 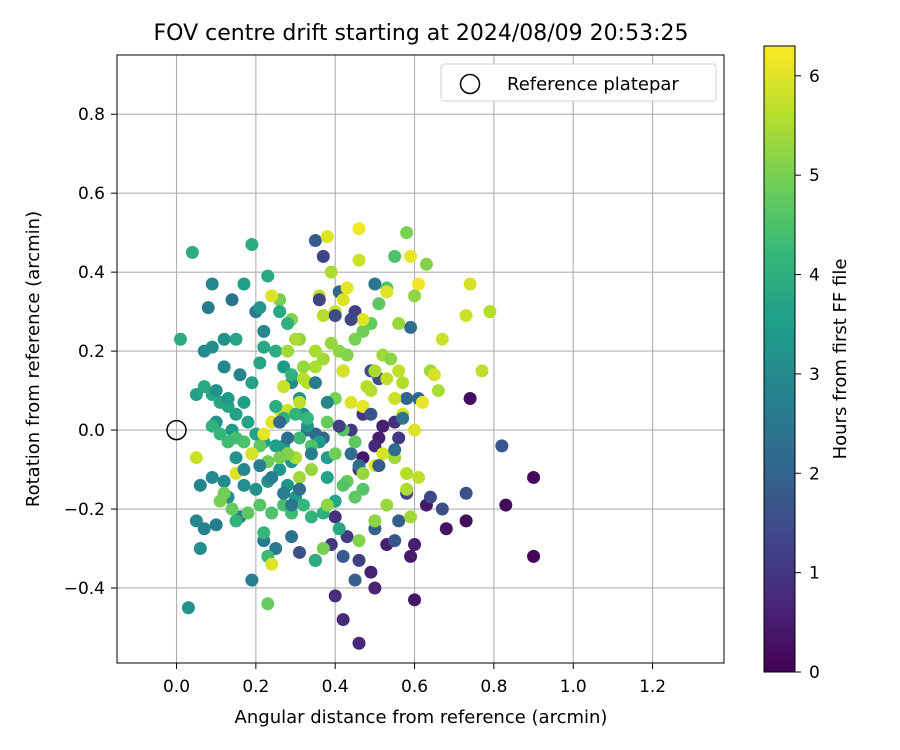 What do you see at coordinates (91, 115) in the screenshot?
I see `y-tick-label: 0.8` at bounding box center [91, 115].